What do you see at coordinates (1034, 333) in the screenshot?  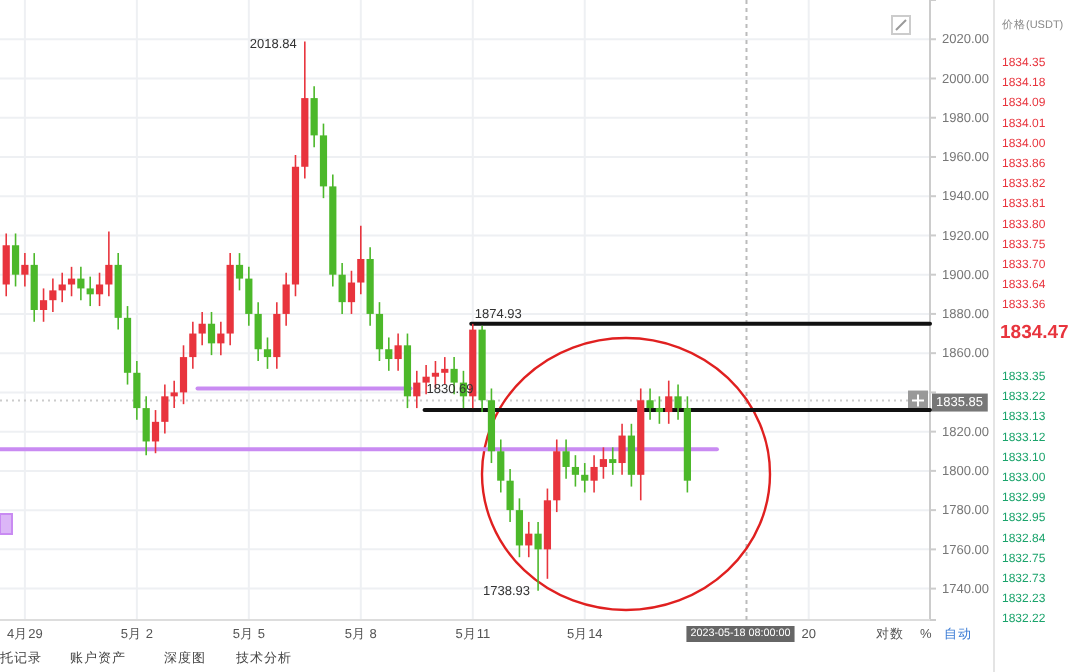 I see `text: 1834.47` at bounding box center [1034, 333].